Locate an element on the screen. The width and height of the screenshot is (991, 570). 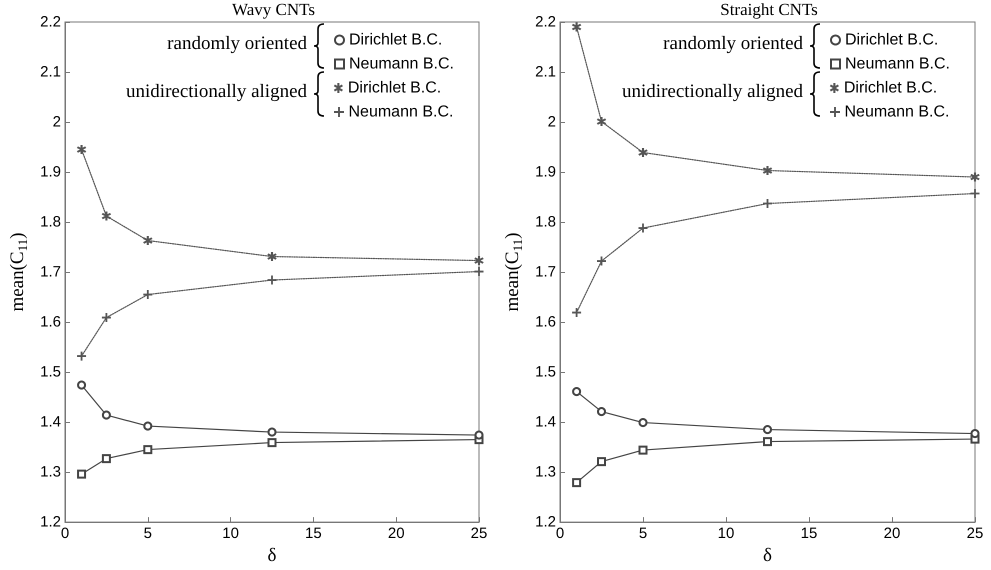
chart-title: Wavy CNTs is located at coordinates (273, 9).